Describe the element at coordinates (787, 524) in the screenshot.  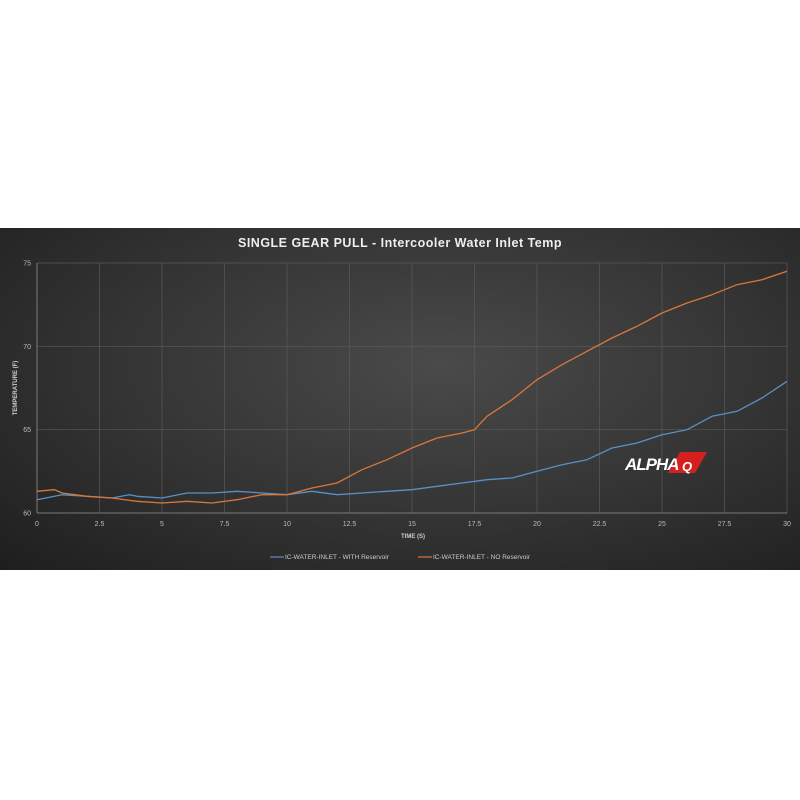
I see `x-tick-label: 30` at that location.